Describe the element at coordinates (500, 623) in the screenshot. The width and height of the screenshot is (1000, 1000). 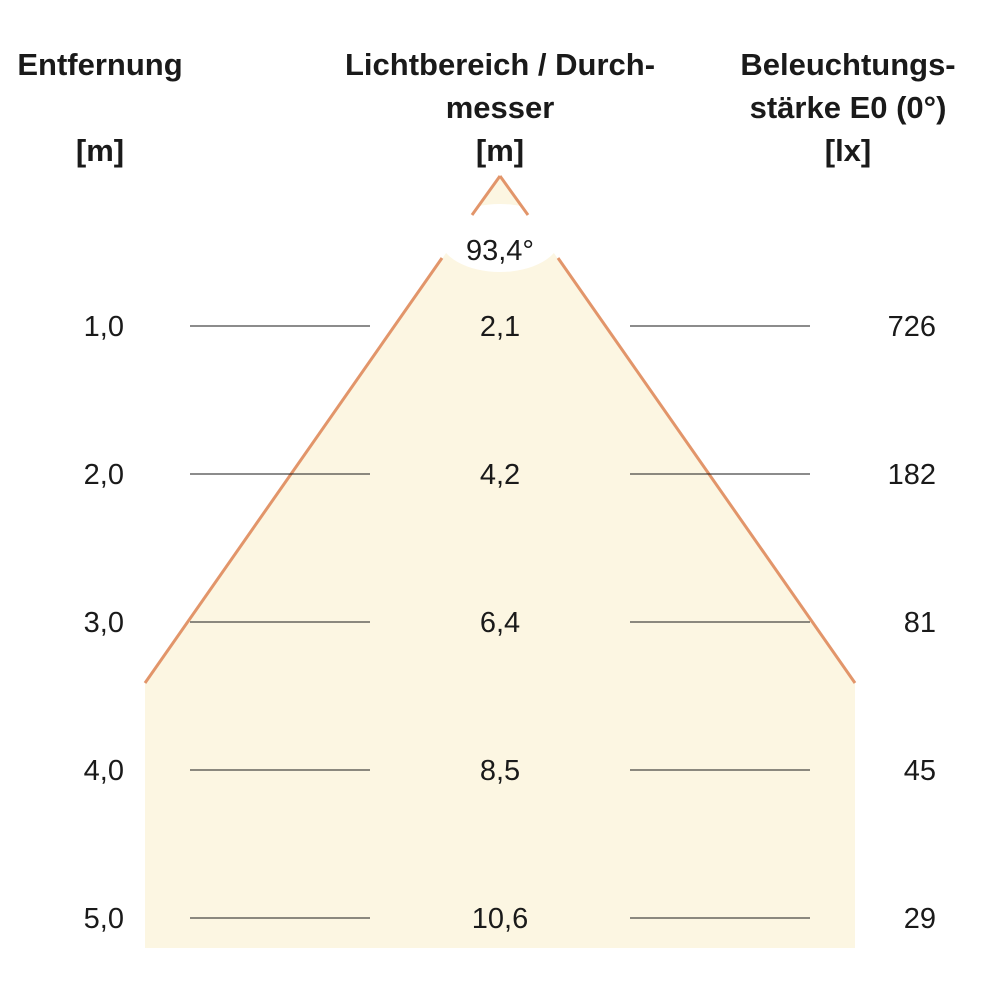
I see `row-diameter: 6,4` at that location.